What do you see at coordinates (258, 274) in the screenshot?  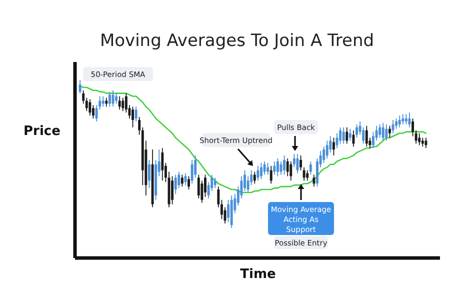 I see `x-axis-title: Time` at bounding box center [258, 274].